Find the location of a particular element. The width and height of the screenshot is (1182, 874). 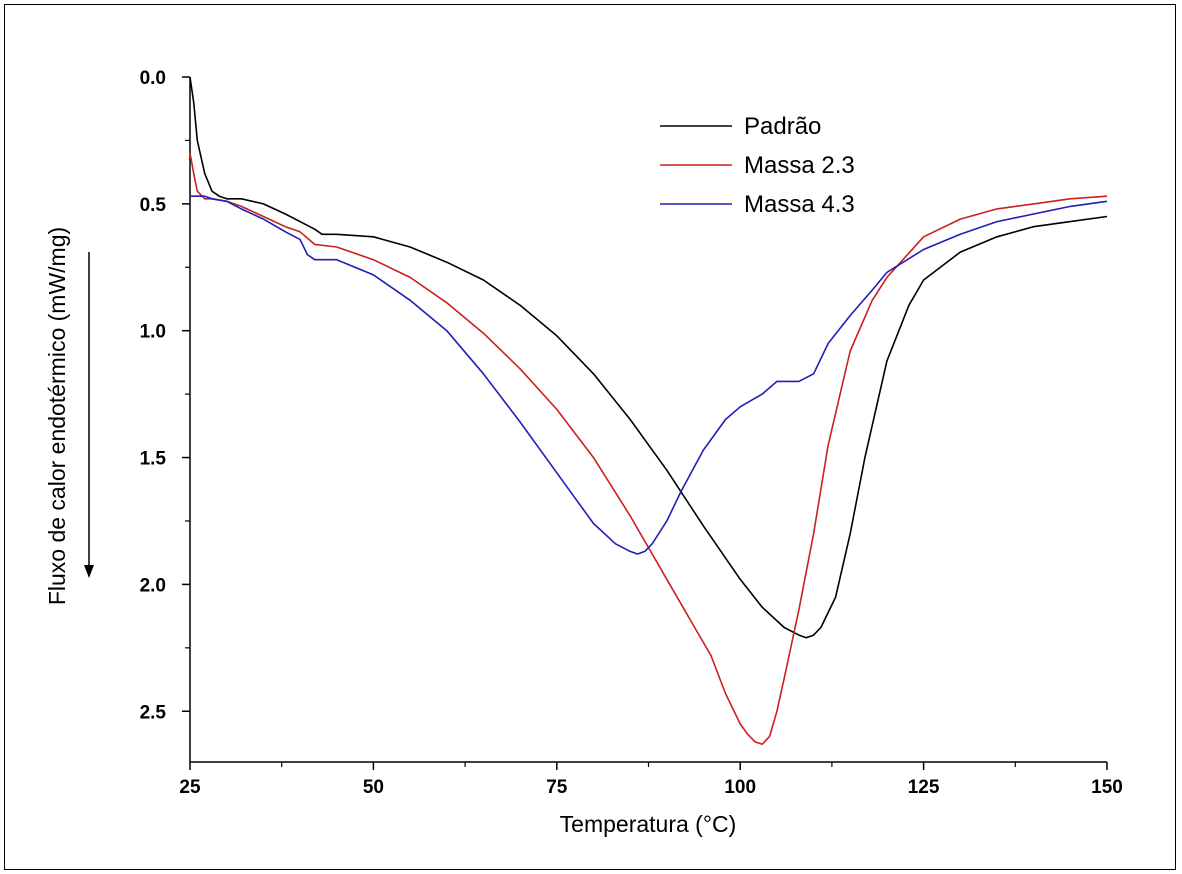

y-tick-label: 0.5 is located at coordinates (153, 205).